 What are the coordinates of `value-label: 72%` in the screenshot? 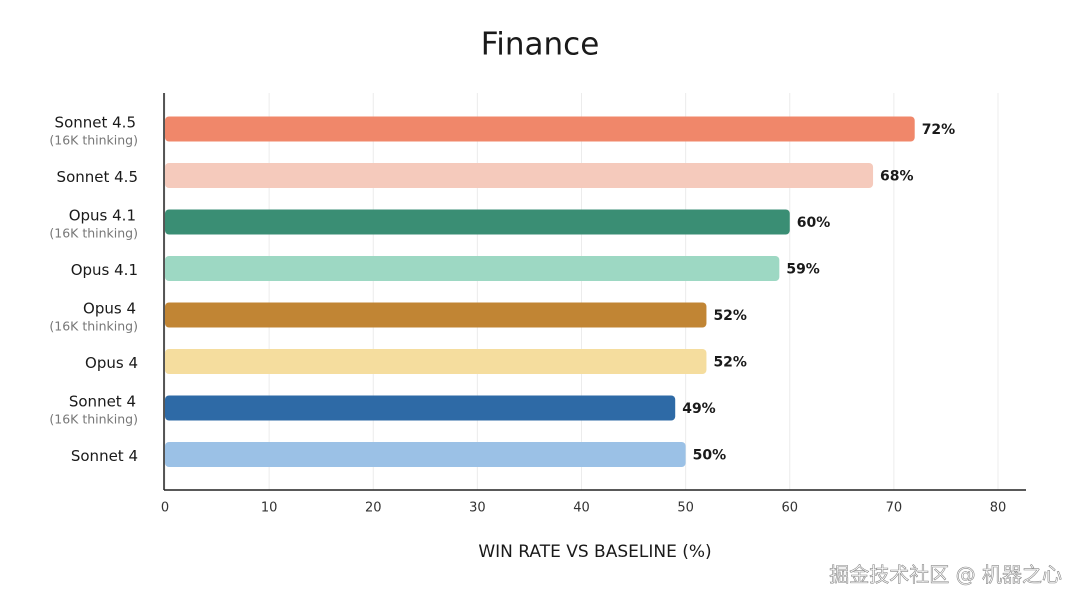 It's located at (939, 130).